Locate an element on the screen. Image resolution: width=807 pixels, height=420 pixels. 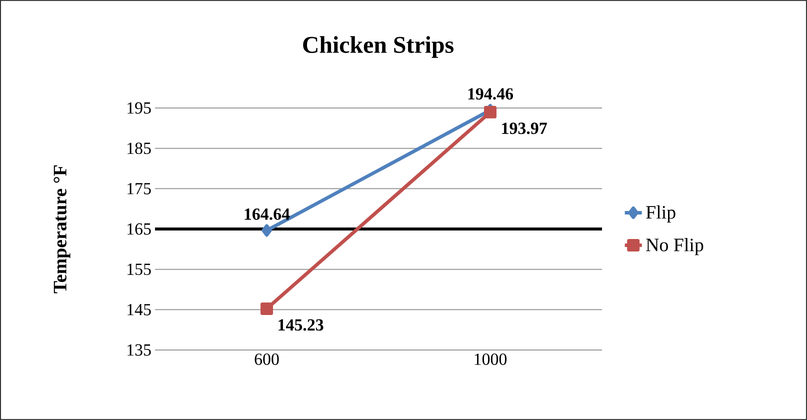
y-axis-title: Temperature °F is located at coordinates (62, 229).